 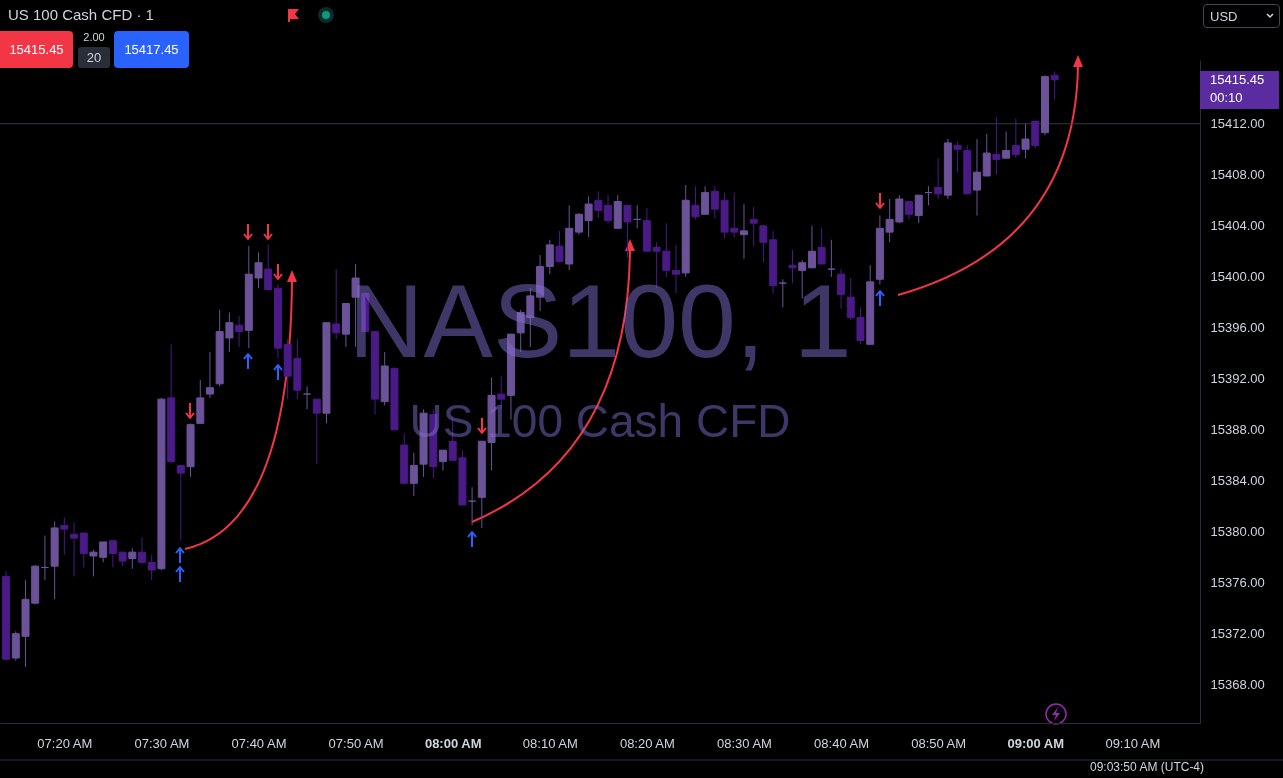 What do you see at coordinates (453, 743) in the screenshot?
I see `x-tick-label: 08:00 AM` at bounding box center [453, 743].